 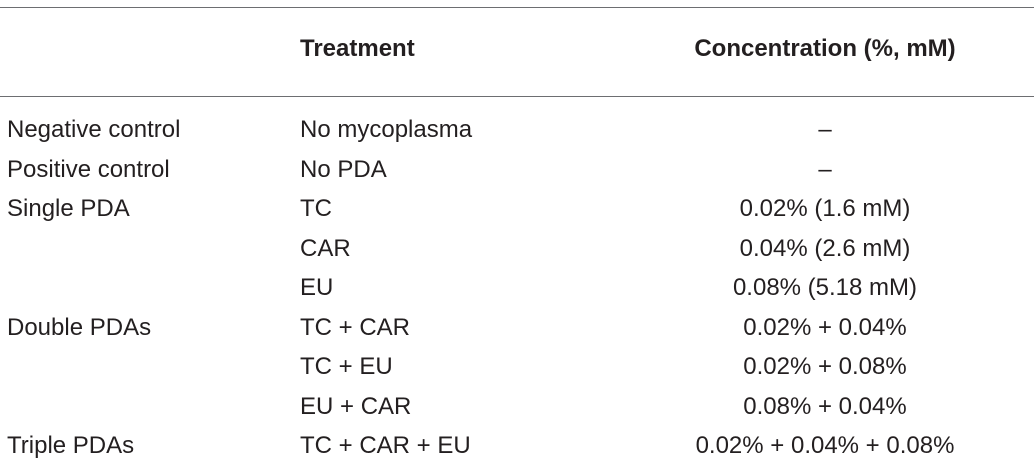 What do you see at coordinates (517, 49) in the screenshot?
I see `table-header-row: Treatment Concentration (%, mM)` at bounding box center [517, 49].